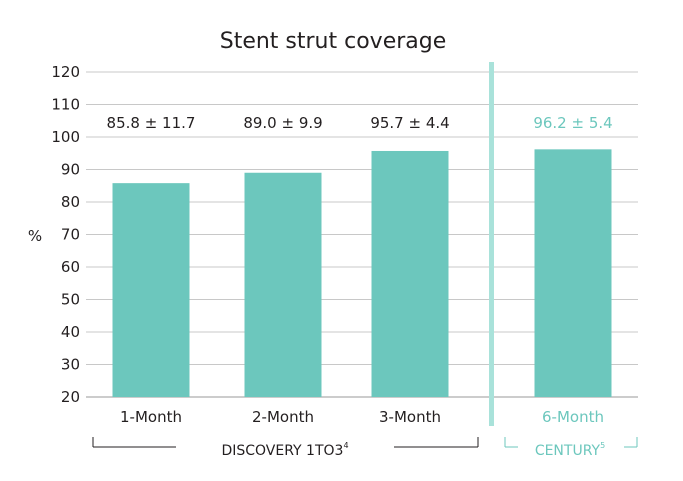  I want to click on group-label-century-superscript: 5, so click(602, 445).